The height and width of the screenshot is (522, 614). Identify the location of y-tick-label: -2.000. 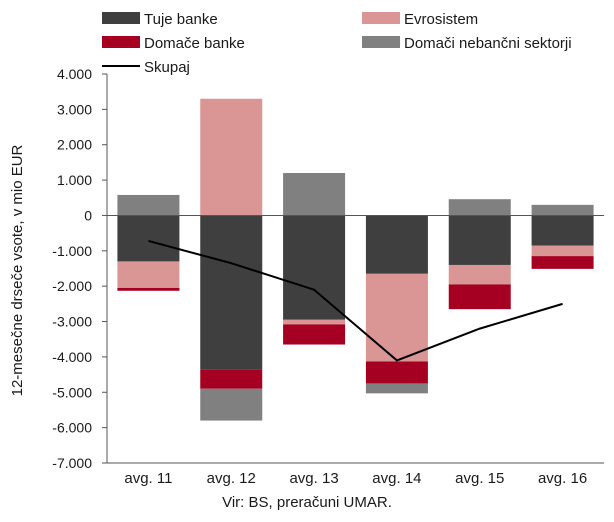
(72, 286).